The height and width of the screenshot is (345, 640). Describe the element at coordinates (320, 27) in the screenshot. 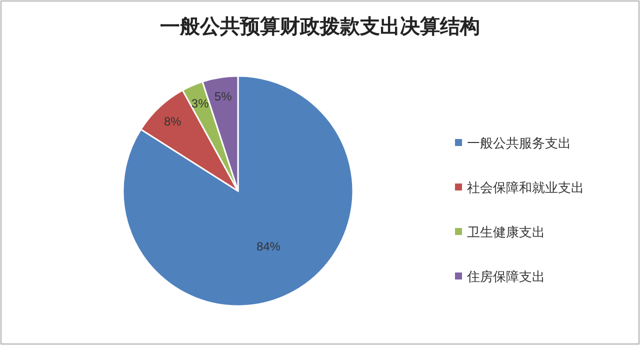

I see `chart-title: 一般公共预算财政拨款支出决算结构` at that location.